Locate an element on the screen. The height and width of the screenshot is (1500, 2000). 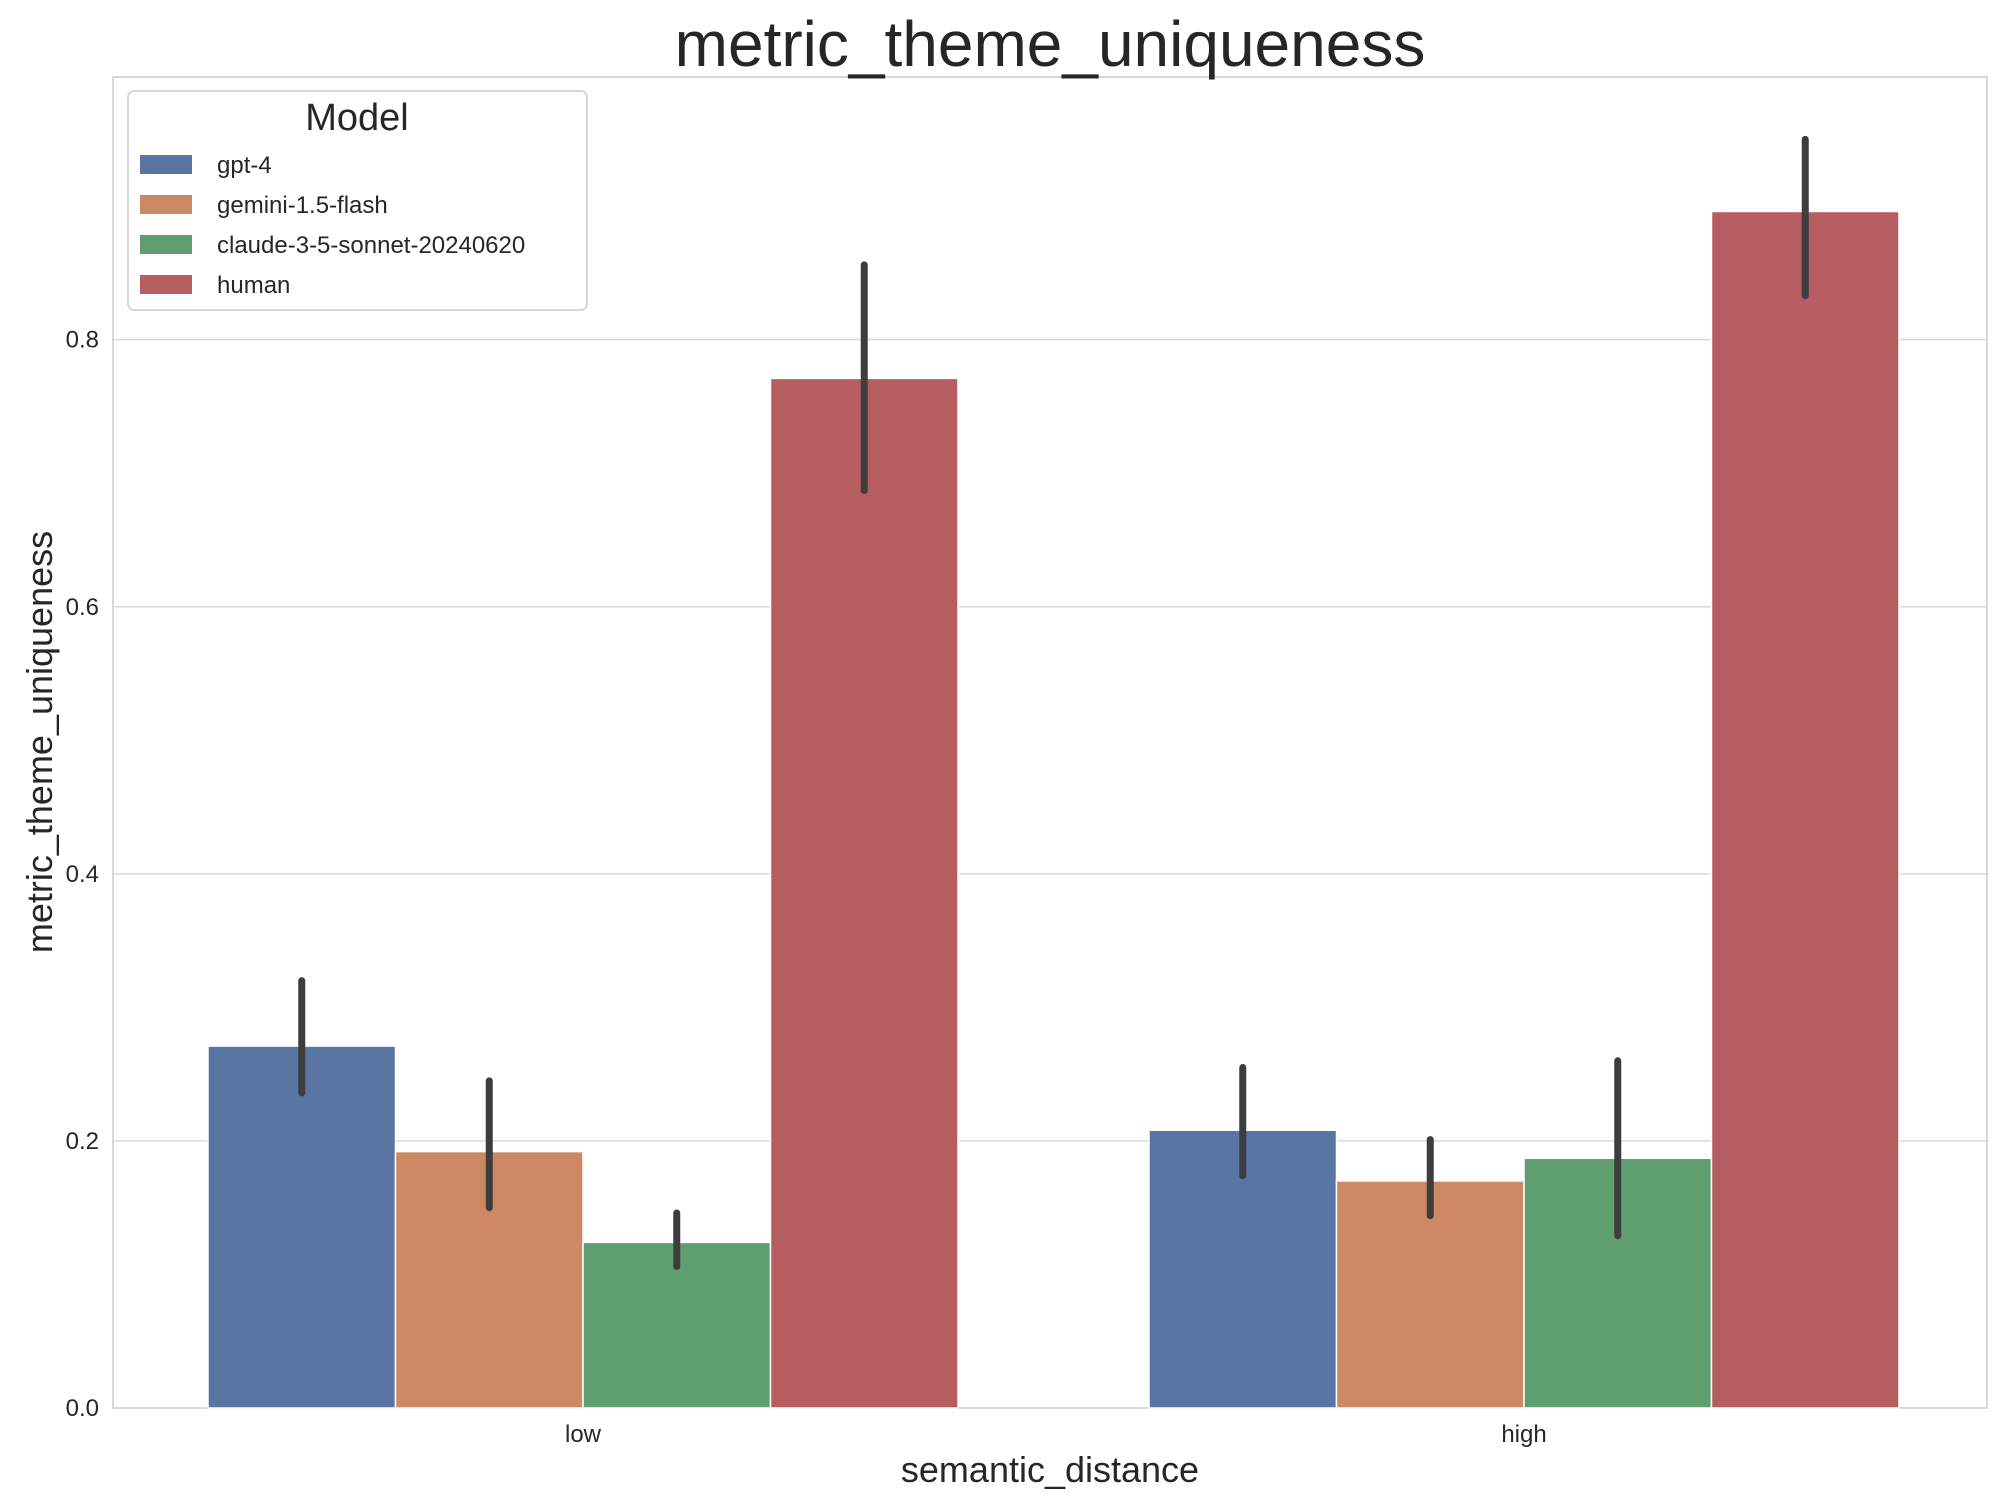
legend-label: human is located at coordinates (253, 285).